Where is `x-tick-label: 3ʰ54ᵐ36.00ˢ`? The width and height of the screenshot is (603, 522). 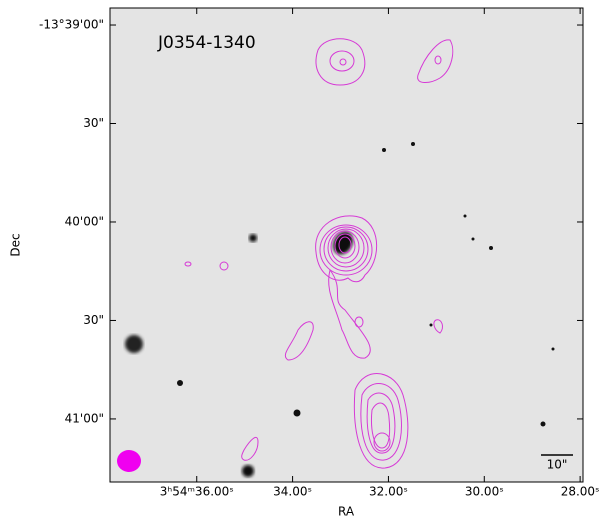 x-tick-label: 3ʰ54ᵐ36.00ˢ is located at coordinates (197, 492).